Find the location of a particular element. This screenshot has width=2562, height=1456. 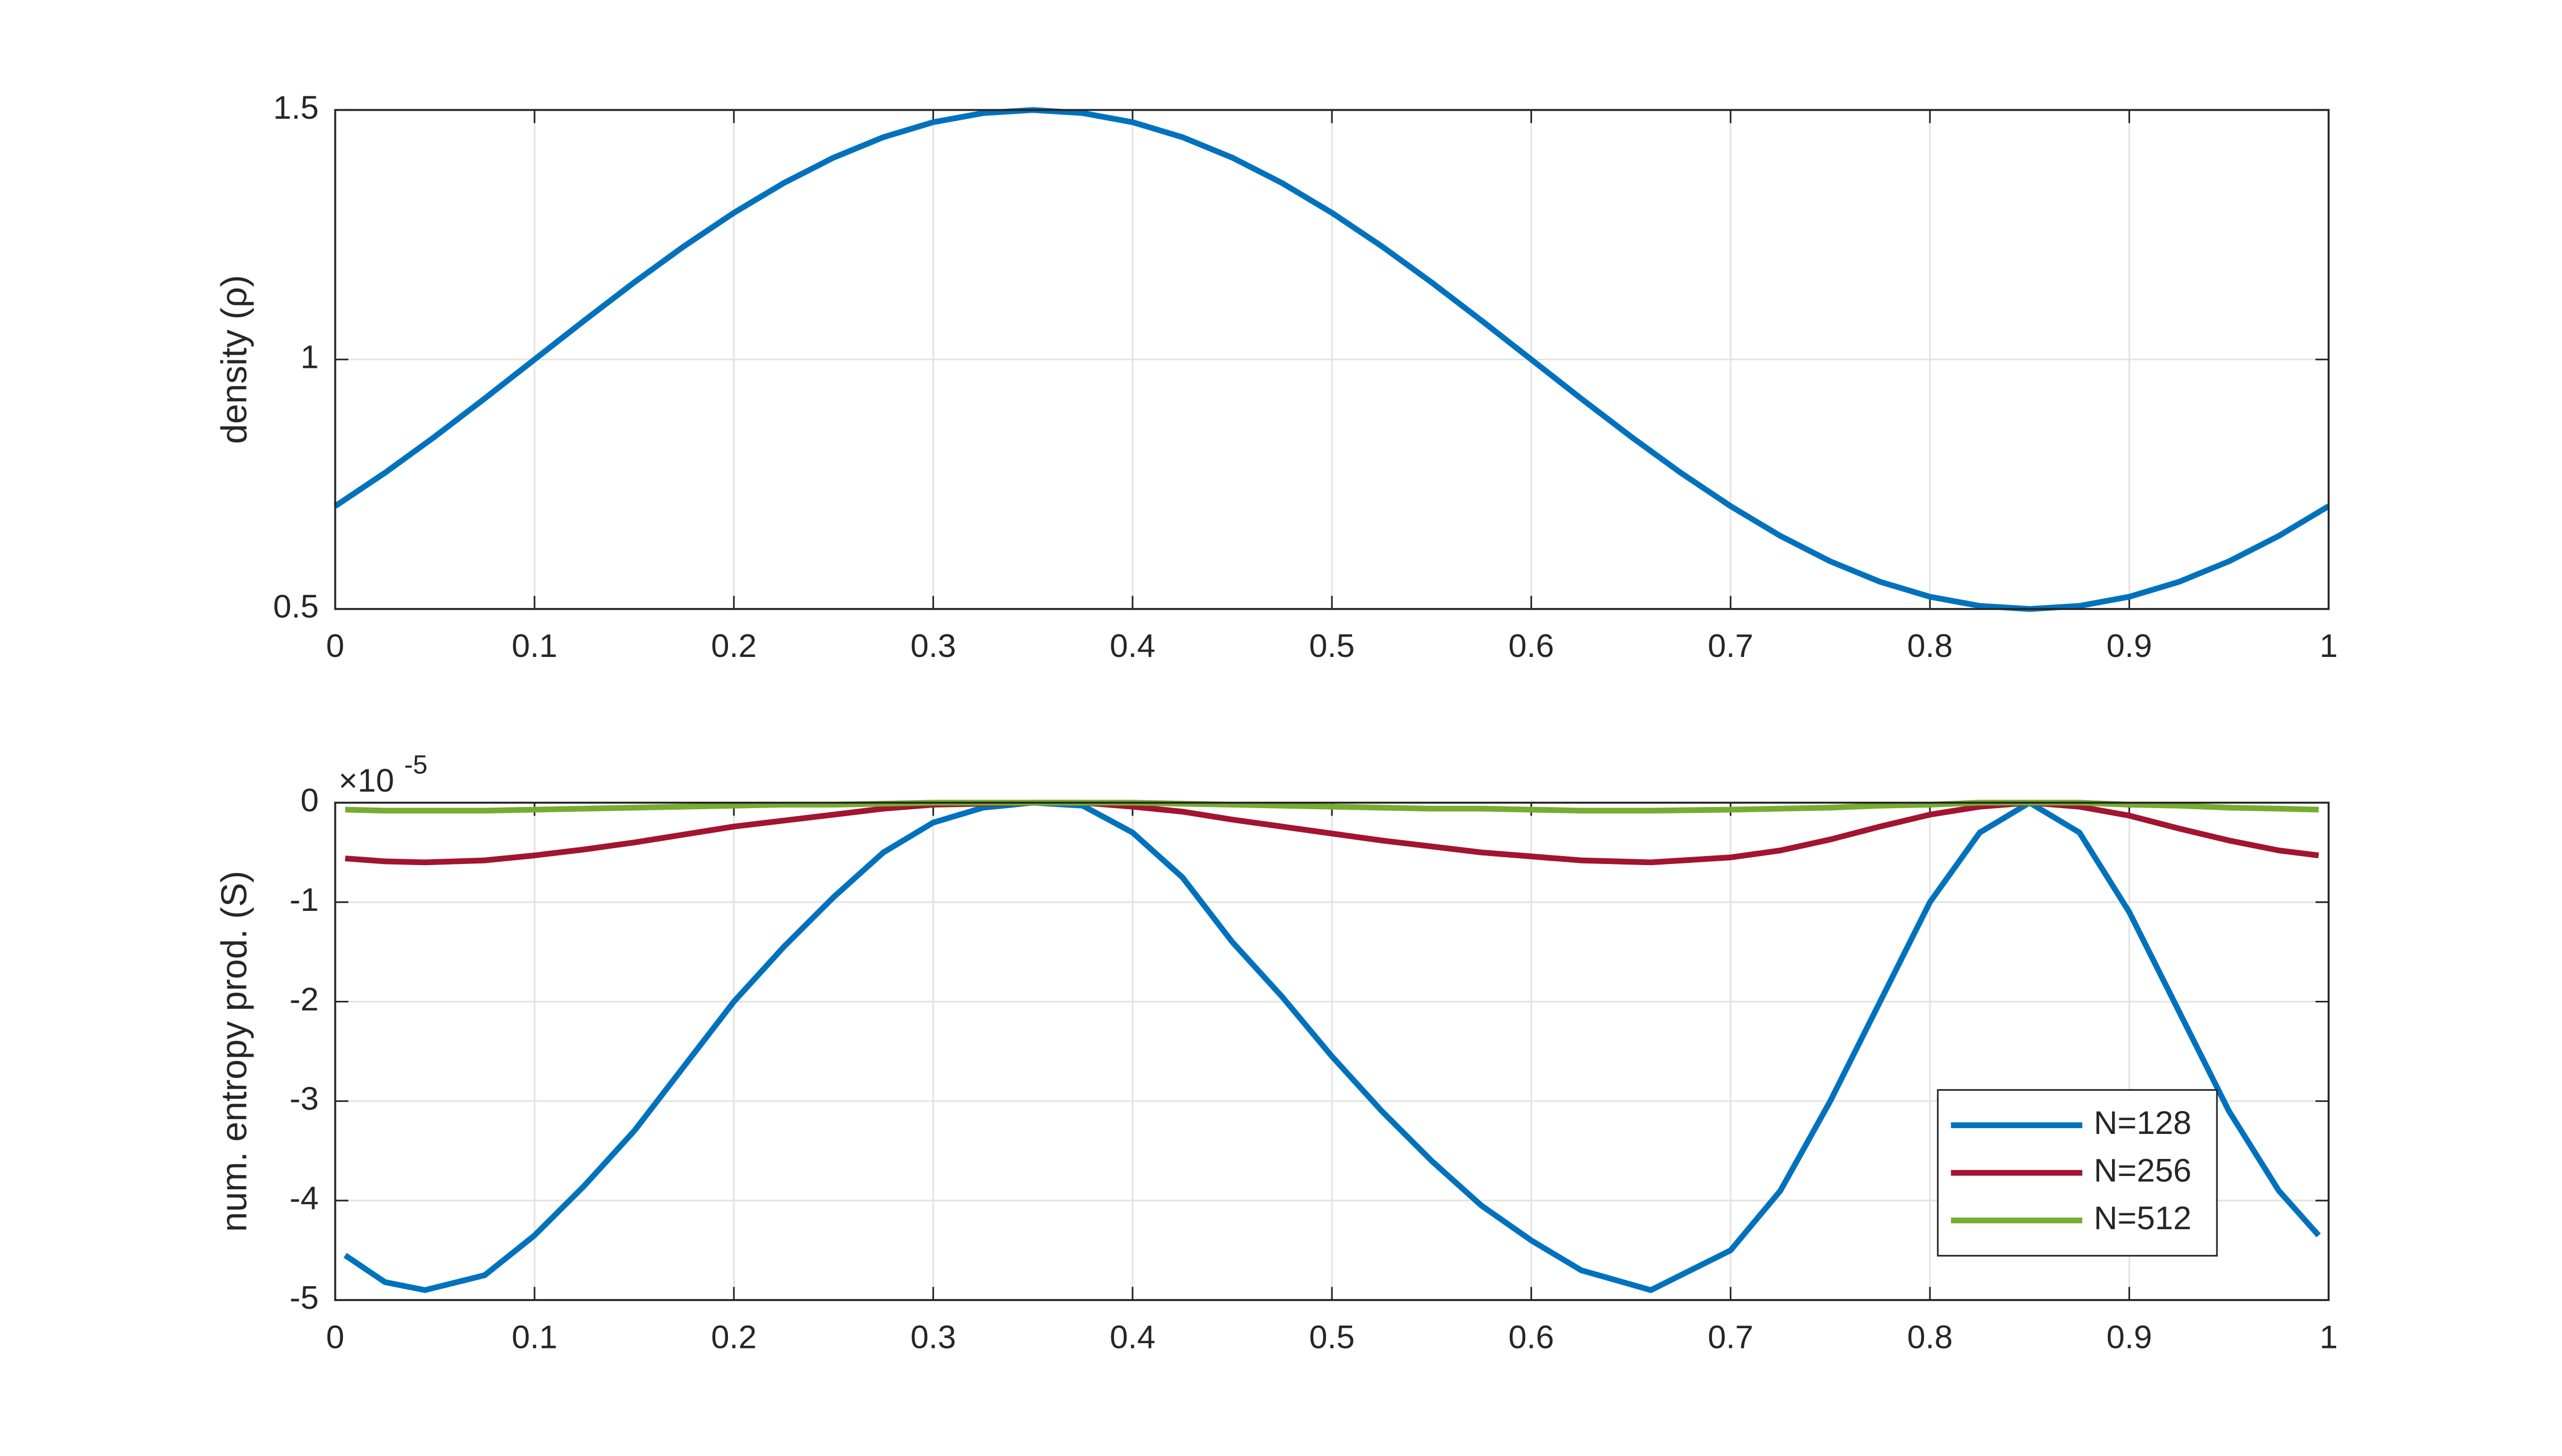

y-tick-label: 1 is located at coordinates (309, 357).